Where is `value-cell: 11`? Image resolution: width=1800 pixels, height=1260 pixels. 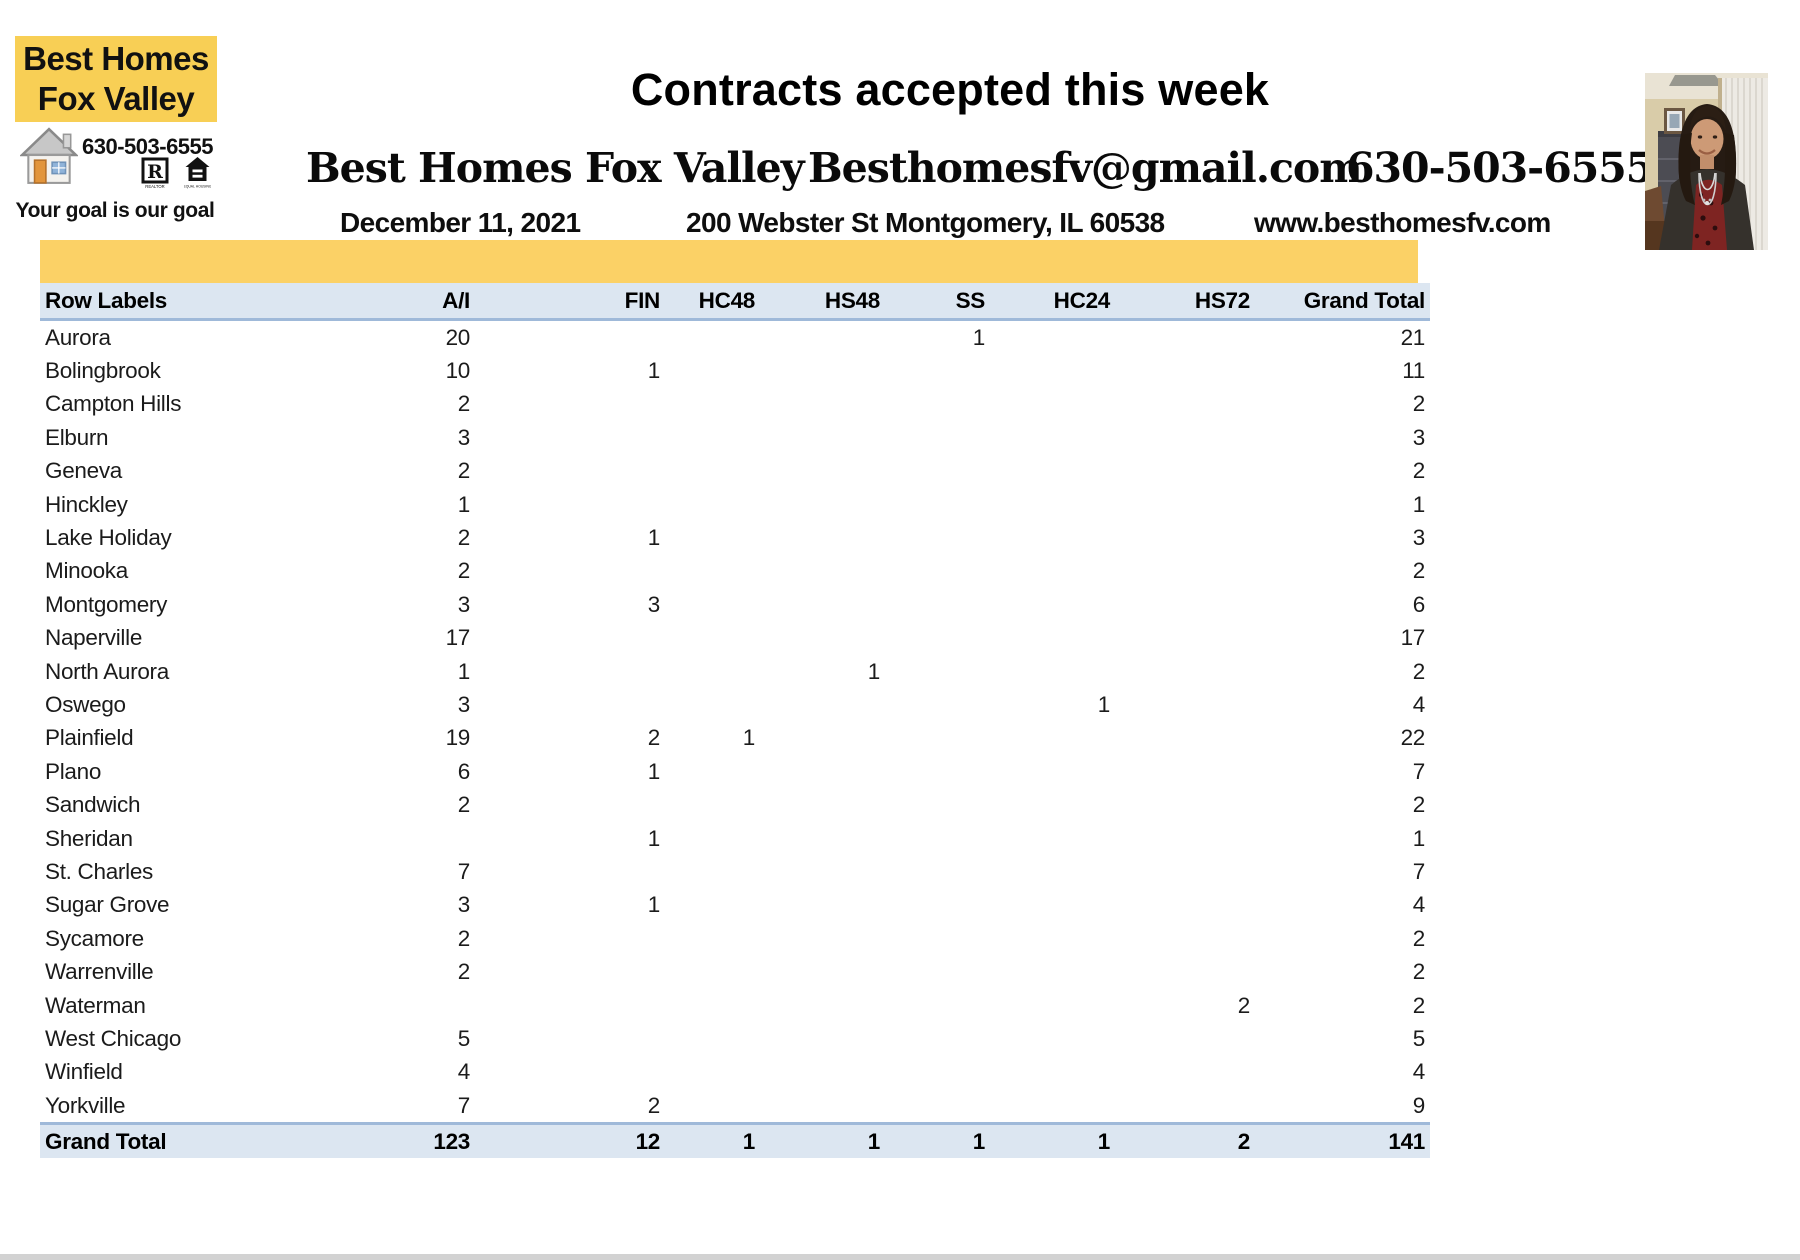
value-cell: 11 is located at coordinates (1413, 371).